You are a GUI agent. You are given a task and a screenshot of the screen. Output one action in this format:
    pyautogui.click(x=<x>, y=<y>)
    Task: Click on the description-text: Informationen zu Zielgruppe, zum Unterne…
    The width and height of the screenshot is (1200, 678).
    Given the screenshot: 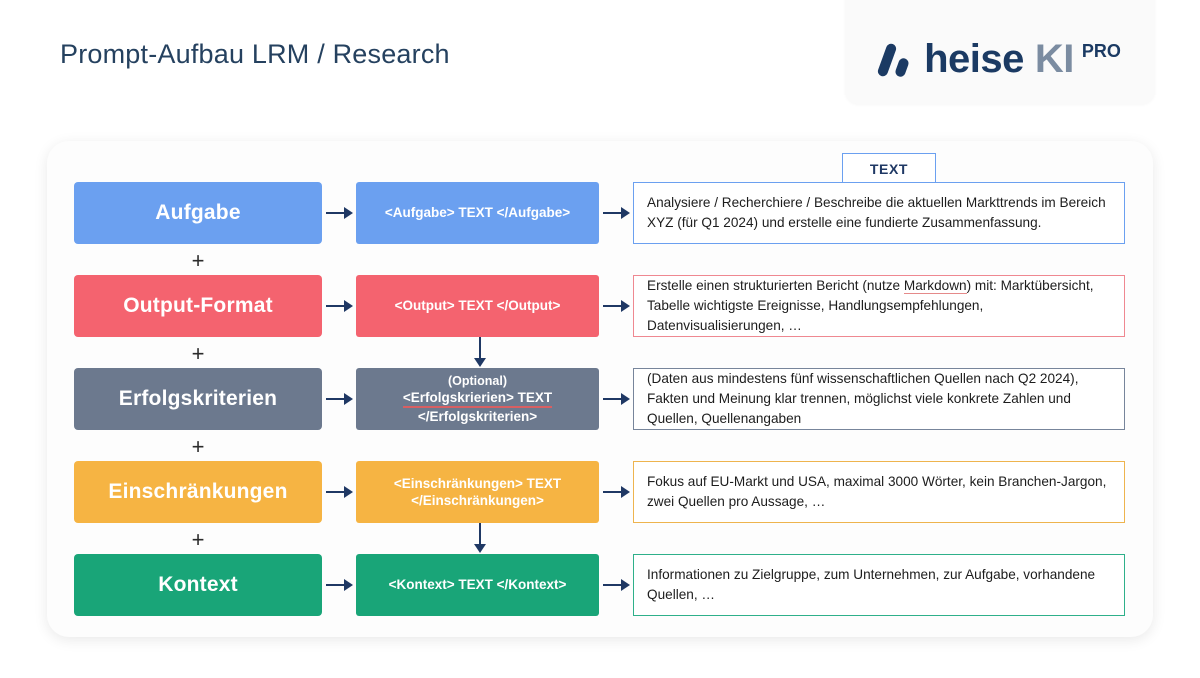 What is the action you would take?
    pyautogui.click(x=871, y=584)
    